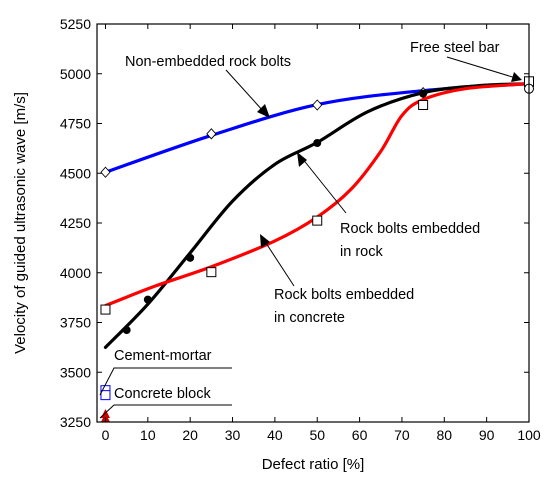  What do you see at coordinates (275, 435) in the screenshot?
I see `x-tick-label: 40` at bounding box center [275, 435].